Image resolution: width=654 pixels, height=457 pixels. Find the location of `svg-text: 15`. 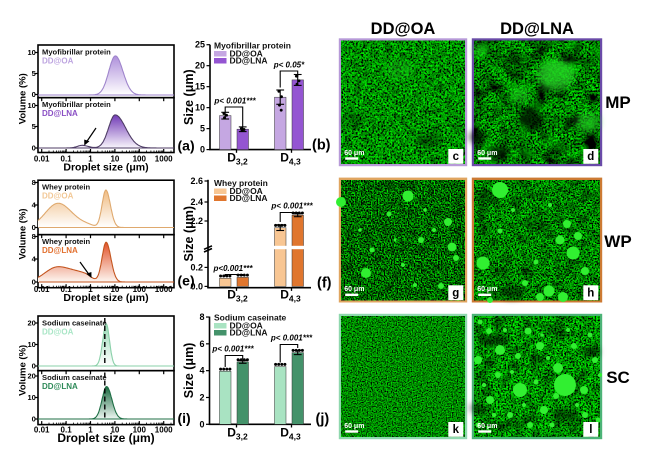

svg-text: 15 is located at coordinates (200, 87).